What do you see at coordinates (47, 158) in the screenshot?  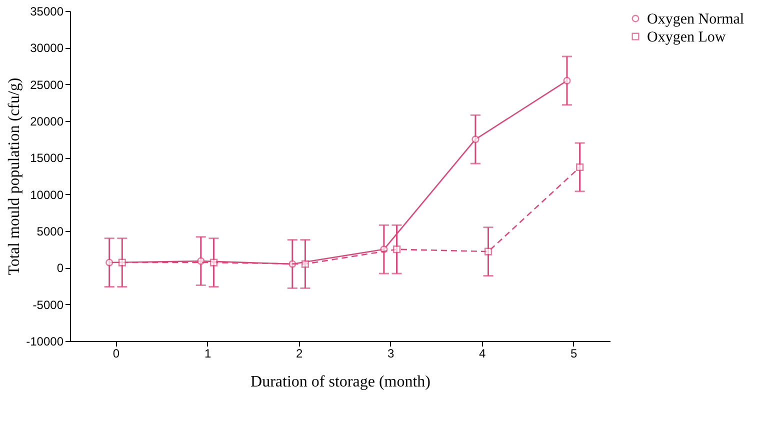 I see `y-tick-label: 15000` at bounding box center [47, 158].